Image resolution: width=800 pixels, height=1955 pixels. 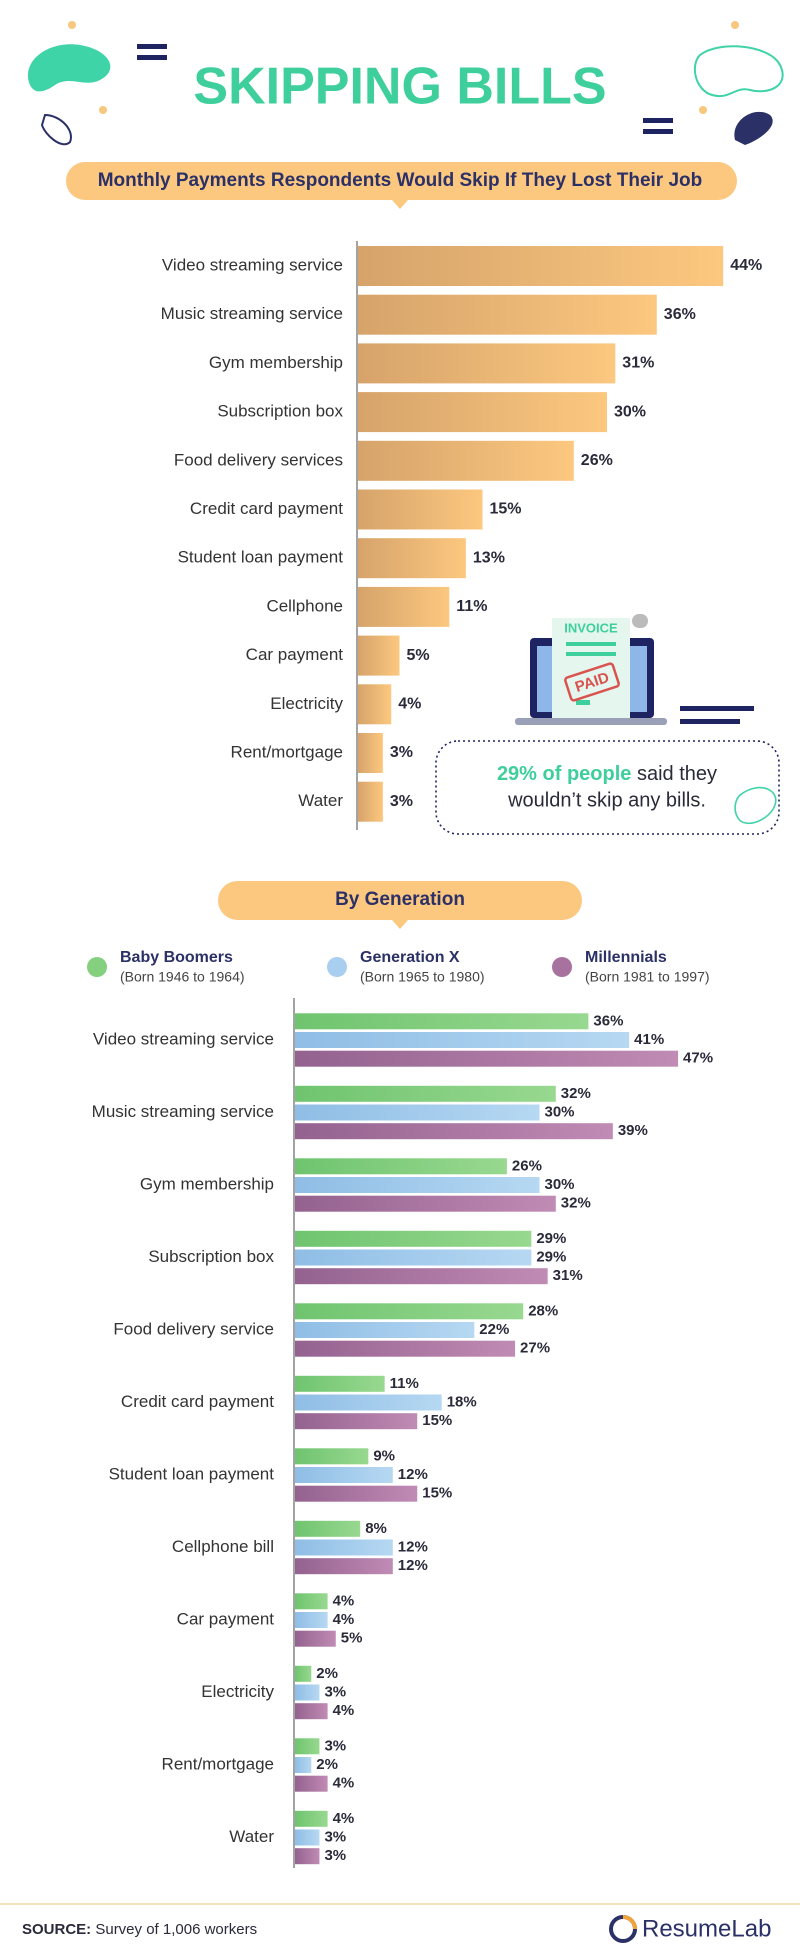 What do you see at coordinates (629, 1922) in the screenshot?
I see `brand-logo-accent` at bounding box center [629, 1922].